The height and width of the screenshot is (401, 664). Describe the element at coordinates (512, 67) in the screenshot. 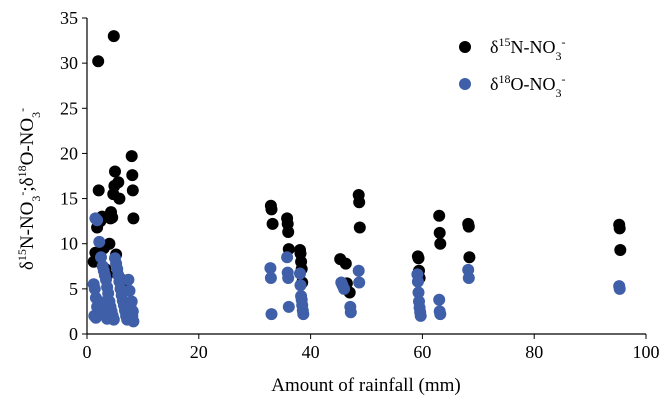

I see `legend: δ15N-NO3- δ18O-NO3-` at that location.